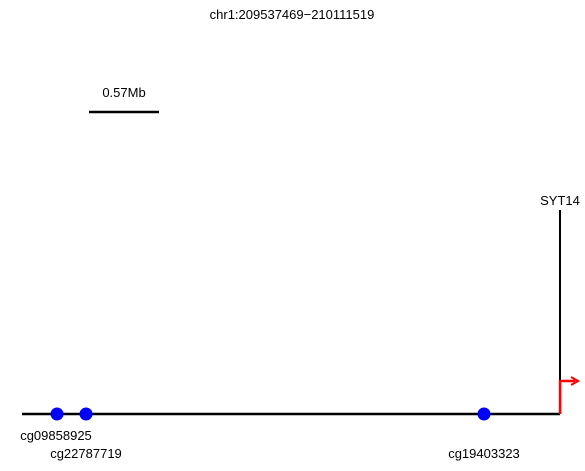 The width and height of the screenshot is (585, 471). Describe the element at coordinates (560, 200) in the screenshot. I see `gene-label: SYT14` at that location.